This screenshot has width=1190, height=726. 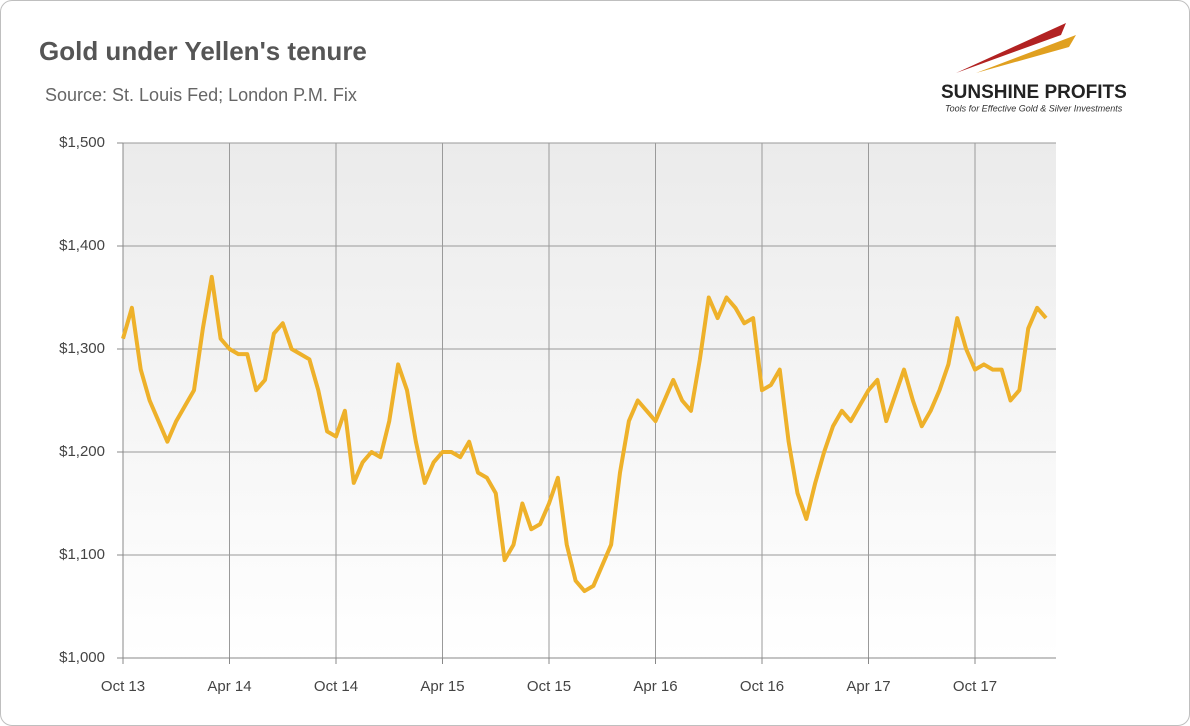 I want to click on x-tick-label: Oct 17, so click(x=975, y=686).